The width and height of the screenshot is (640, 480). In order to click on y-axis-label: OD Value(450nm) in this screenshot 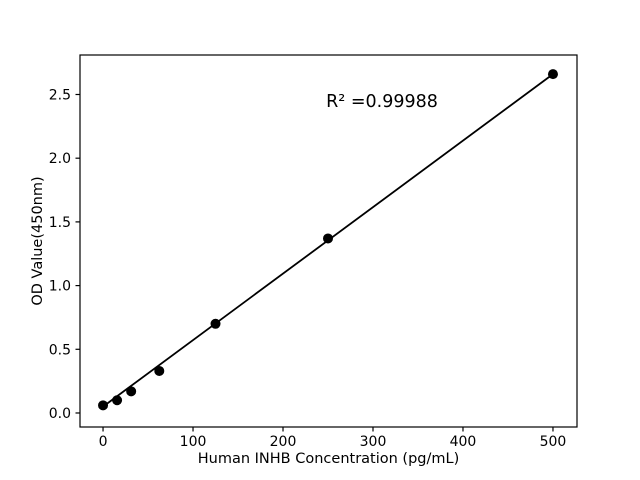, I will do `click(38, 240)`.